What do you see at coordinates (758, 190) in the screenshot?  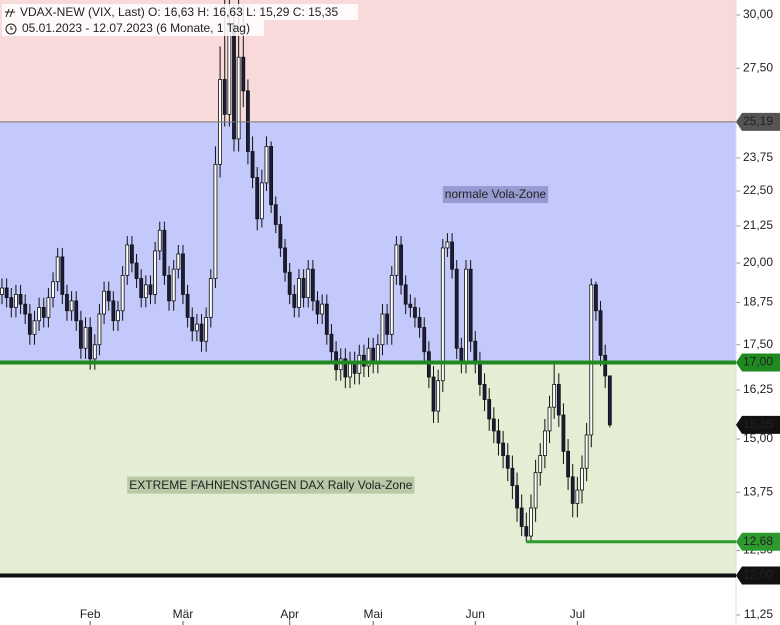 I see `y-tick-label: 22,50` at bounding box center [758, 190].